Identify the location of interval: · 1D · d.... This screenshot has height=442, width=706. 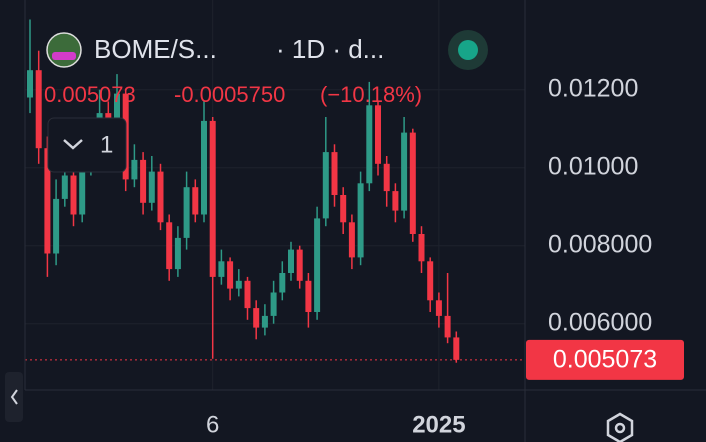
(330, 49).